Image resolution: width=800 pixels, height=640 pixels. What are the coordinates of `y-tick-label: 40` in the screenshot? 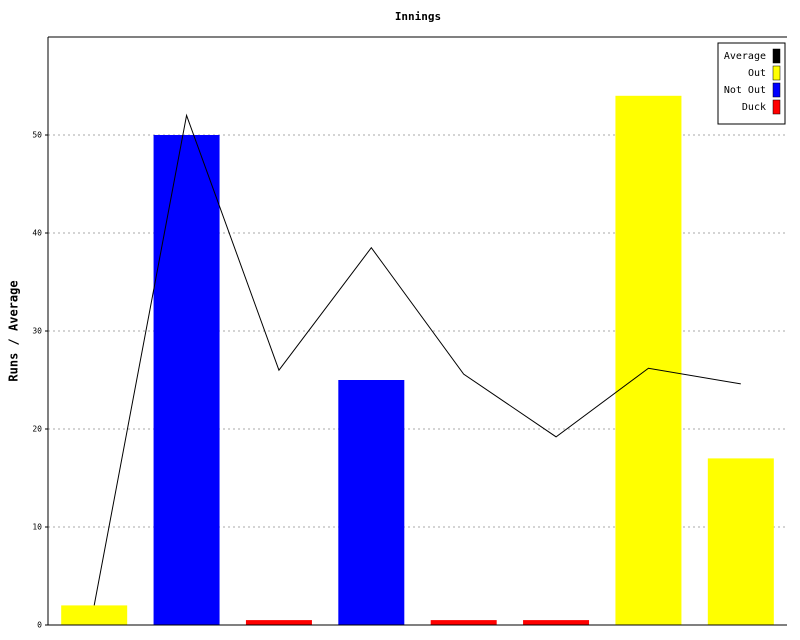 It's located at (37, 233).